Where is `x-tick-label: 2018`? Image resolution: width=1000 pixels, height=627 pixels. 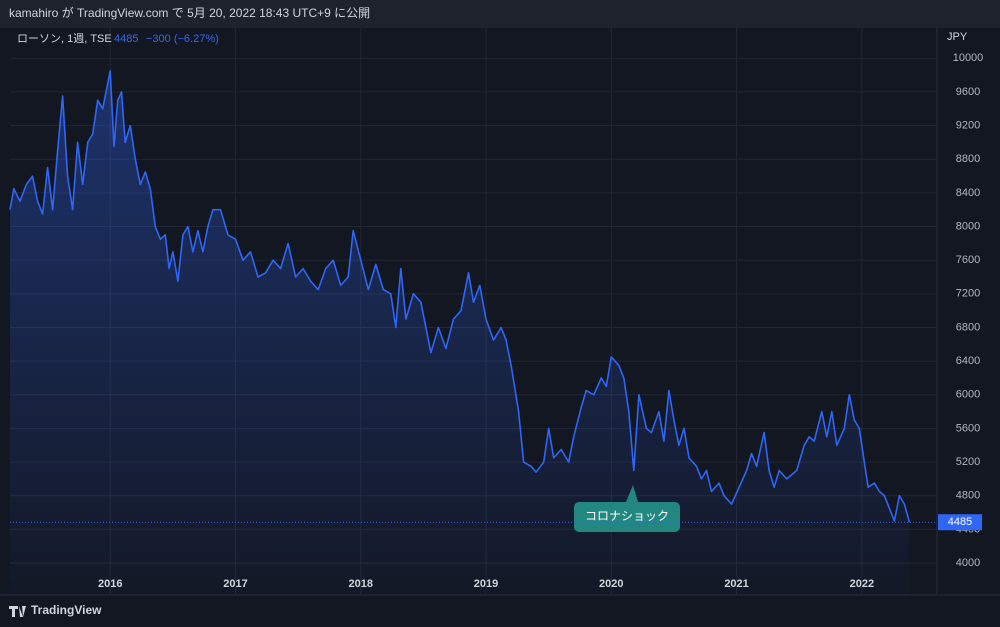
x-tick-label: 2018 is located at coordinates (361, 584).